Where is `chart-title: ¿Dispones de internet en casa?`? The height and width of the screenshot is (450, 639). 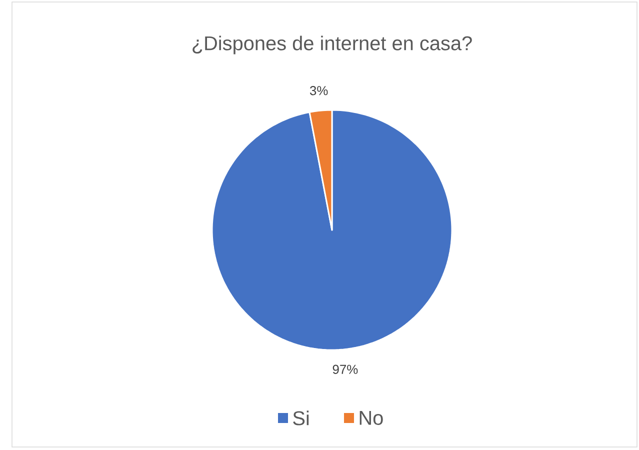
chart-title: ¿Dispones de internet en casa? is located at coordinates (332, 45).